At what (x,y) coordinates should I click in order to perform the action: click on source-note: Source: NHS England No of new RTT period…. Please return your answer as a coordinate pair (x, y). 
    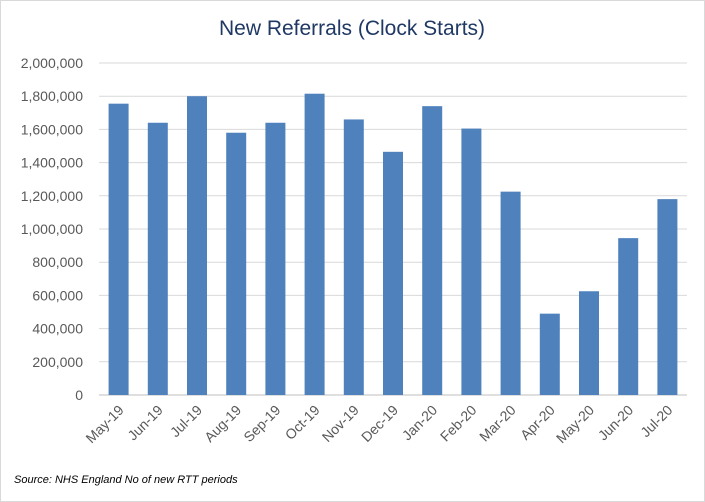
    Looking at the image, I should click on (126, 480).